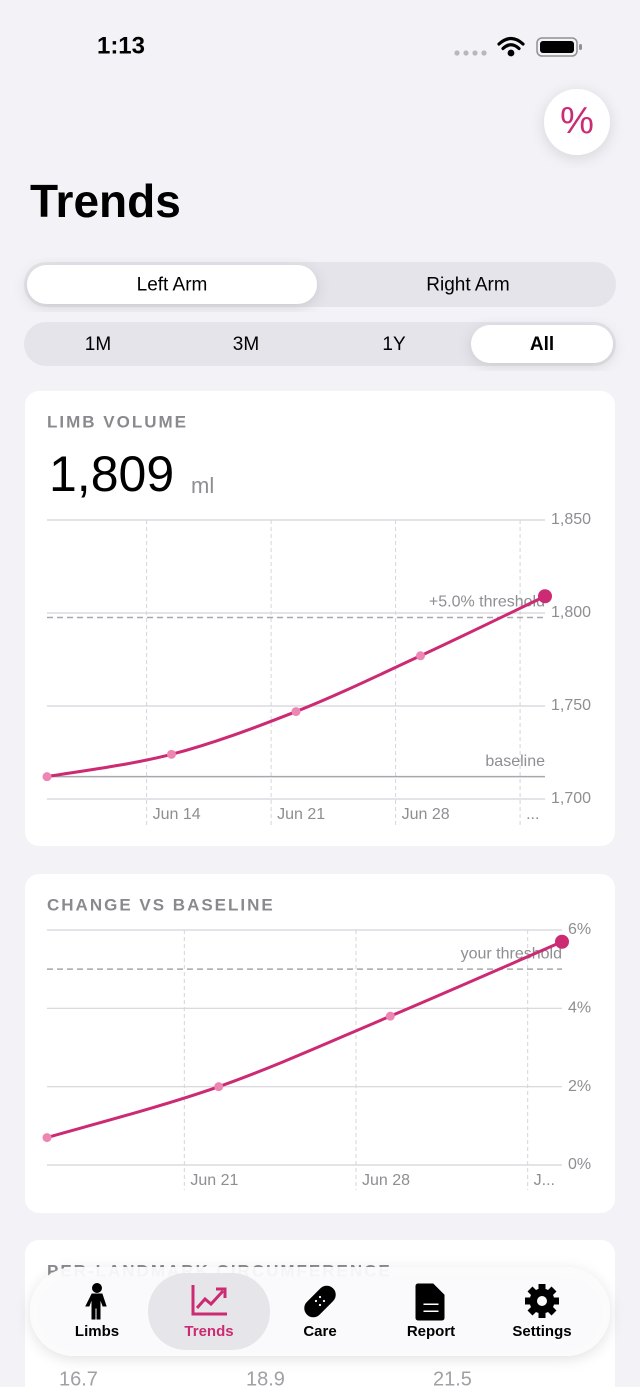 This screenshot has height=1387, width=640. Describe the element at coordinates (571, 705) in the screenshot. I see `y-tick-label: 1,750` at that location.